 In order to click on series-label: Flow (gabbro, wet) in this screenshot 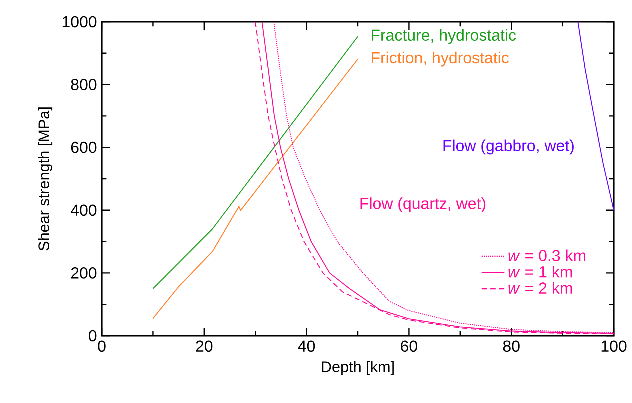, I will do `click(509, 147)`.